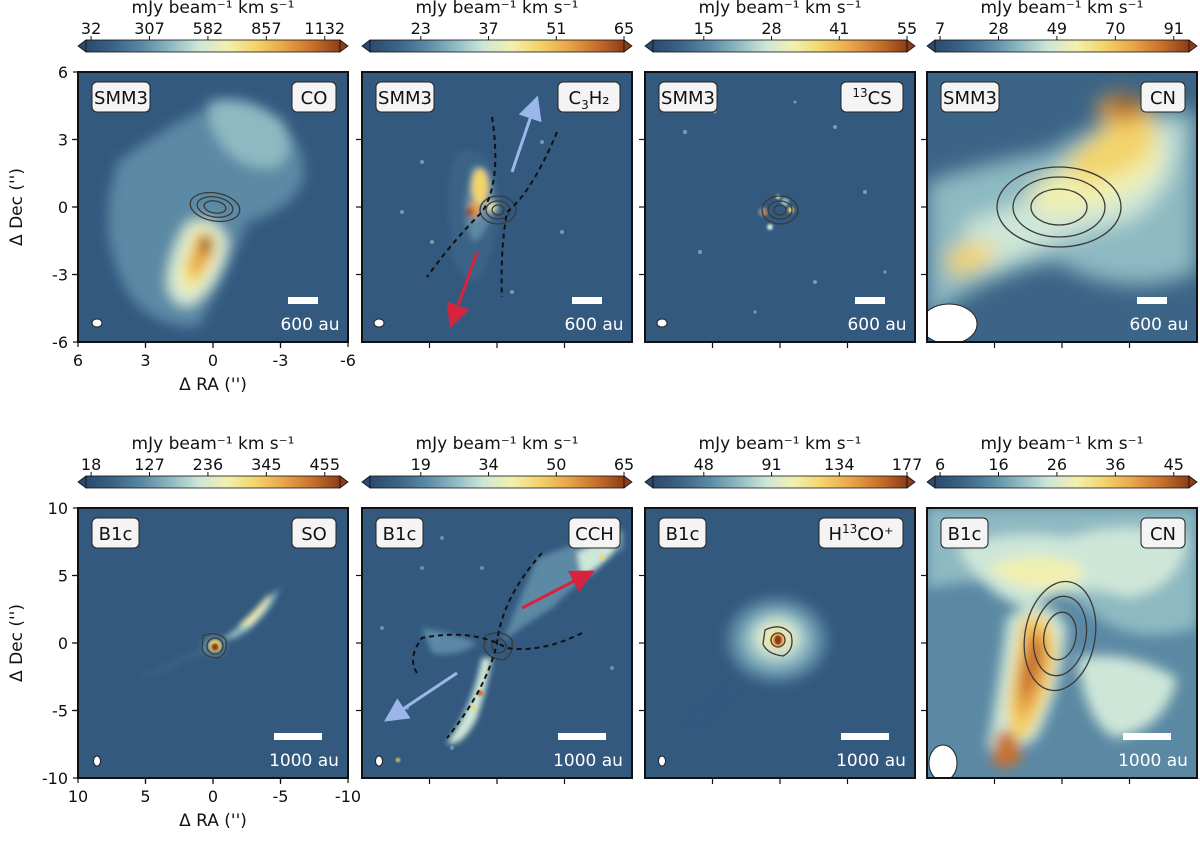  I want to click on blue-outflow-arrow, so click(526, 134).